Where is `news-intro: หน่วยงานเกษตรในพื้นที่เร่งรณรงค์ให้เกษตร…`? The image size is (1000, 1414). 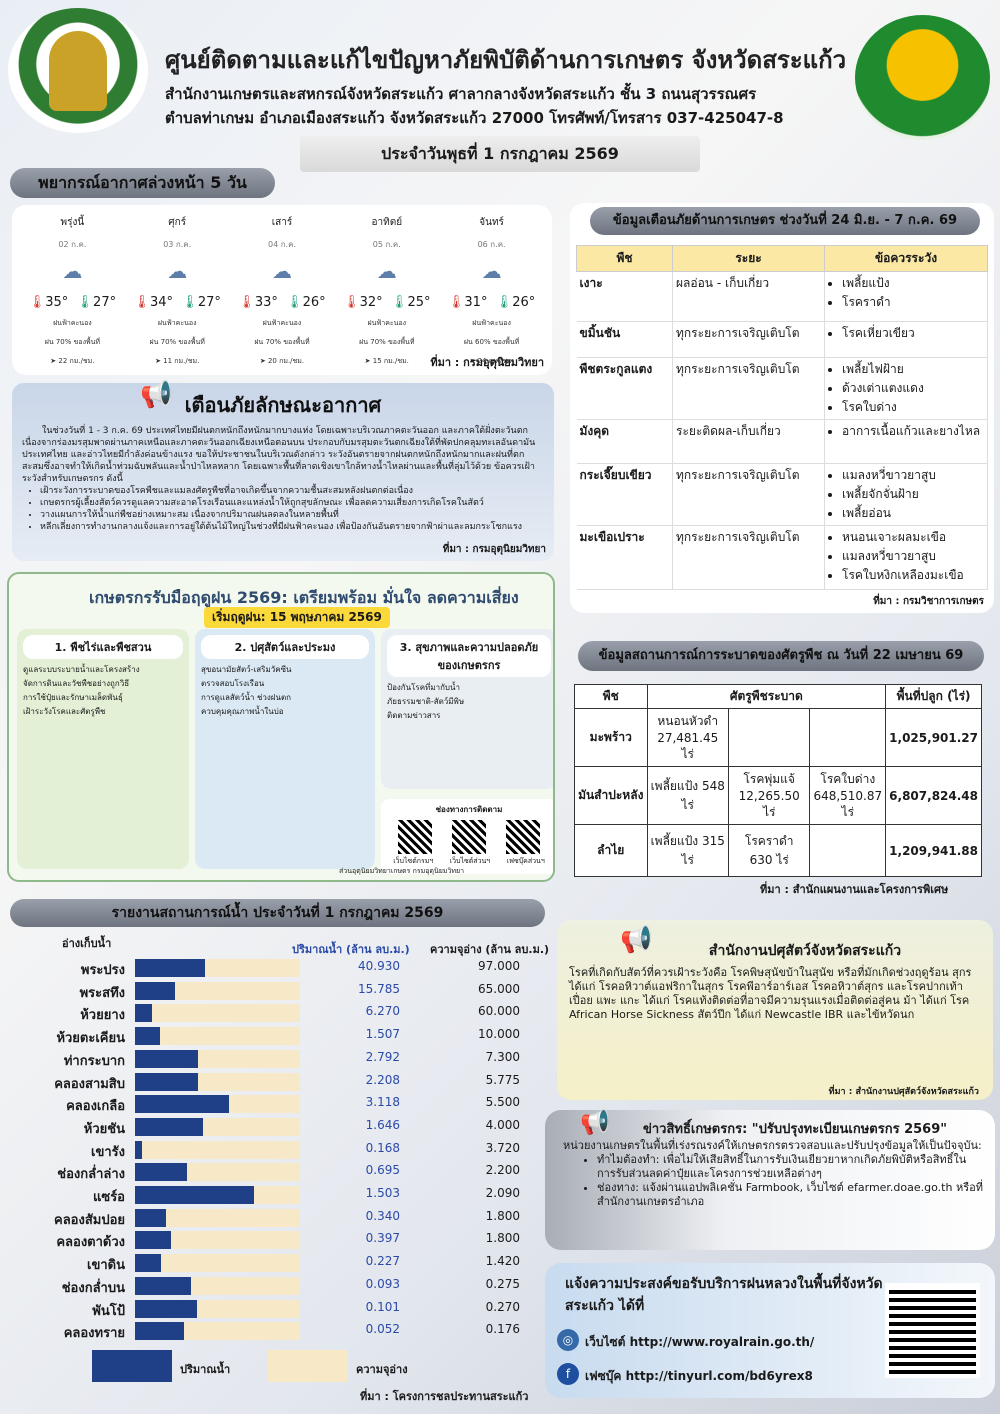 news-intro: หน่วยงานเกษตรในพื้นที่เร่งรณรงค์ให้เกษตร… is located at coordinates (772, 1145).